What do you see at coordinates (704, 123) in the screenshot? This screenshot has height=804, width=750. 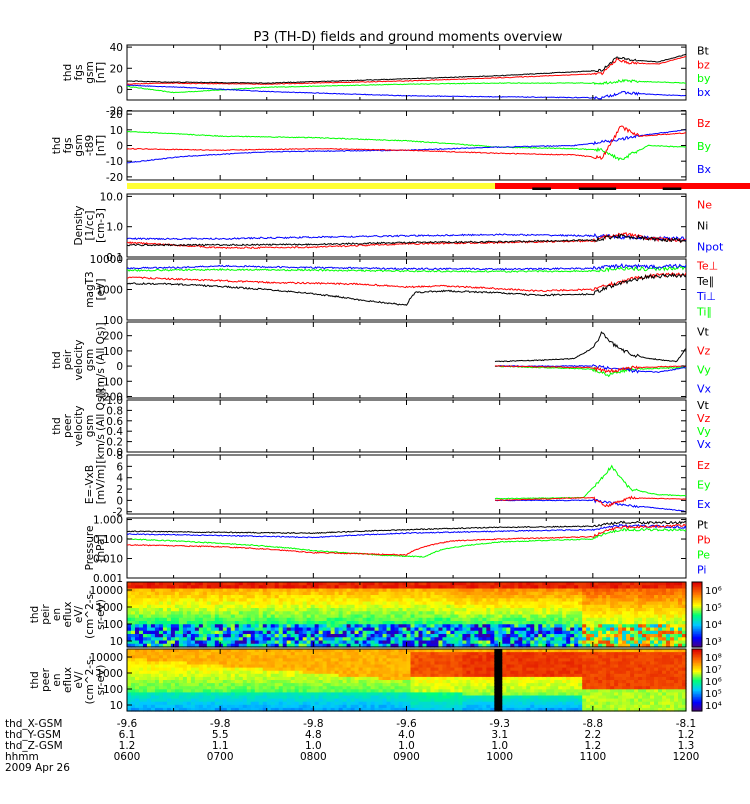 I see `legend-entry: Bz` at bounding box center [704, 123].